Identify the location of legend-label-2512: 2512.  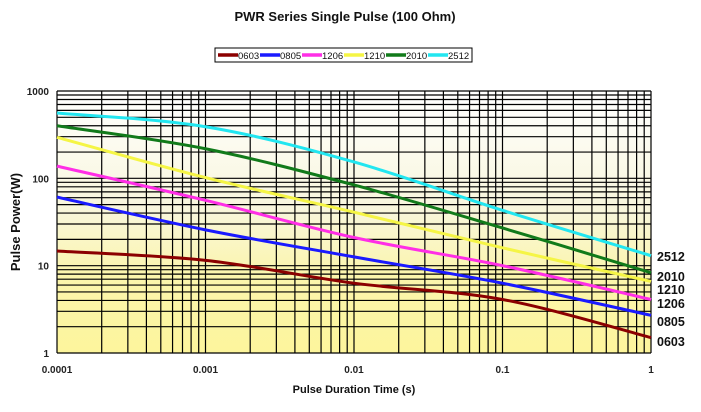
(458, 56).